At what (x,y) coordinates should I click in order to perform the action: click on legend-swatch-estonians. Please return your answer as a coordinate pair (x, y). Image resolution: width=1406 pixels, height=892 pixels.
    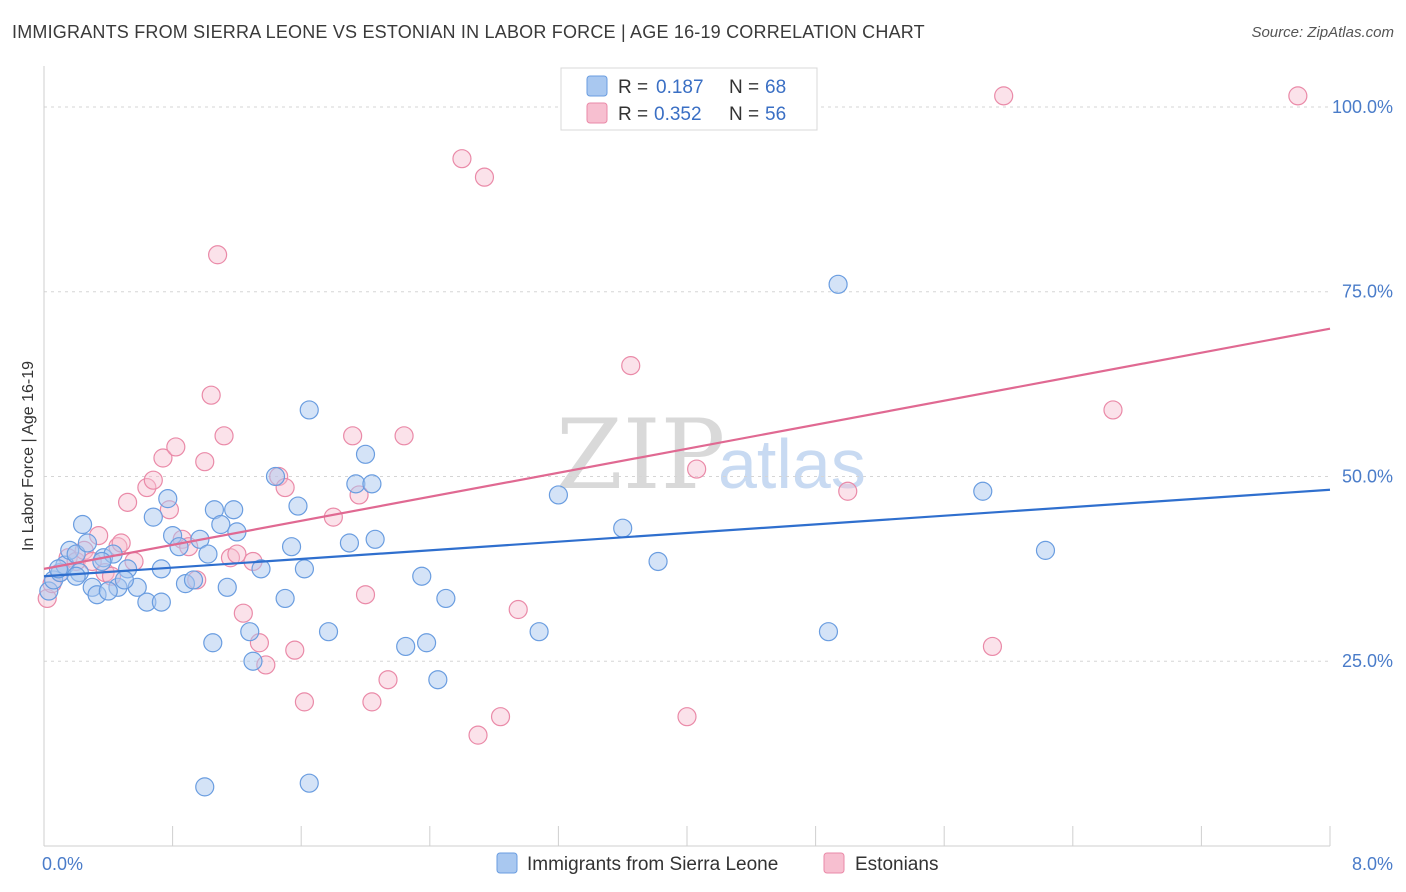
    Looking at the image, I should click on (834, 863).